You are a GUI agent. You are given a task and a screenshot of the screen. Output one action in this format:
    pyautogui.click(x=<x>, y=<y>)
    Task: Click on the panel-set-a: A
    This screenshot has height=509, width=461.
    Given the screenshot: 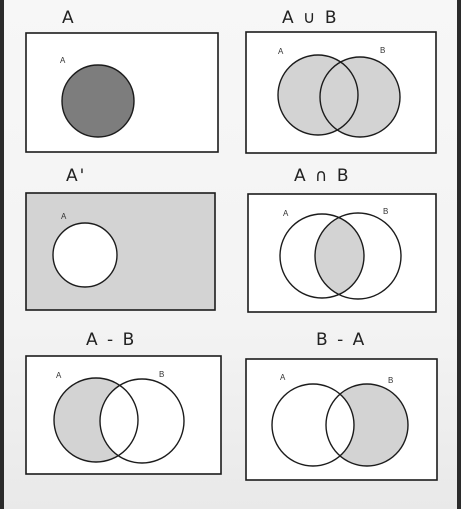 What is the action you would take?
    pyautogui.click(x=122, y=92)
    